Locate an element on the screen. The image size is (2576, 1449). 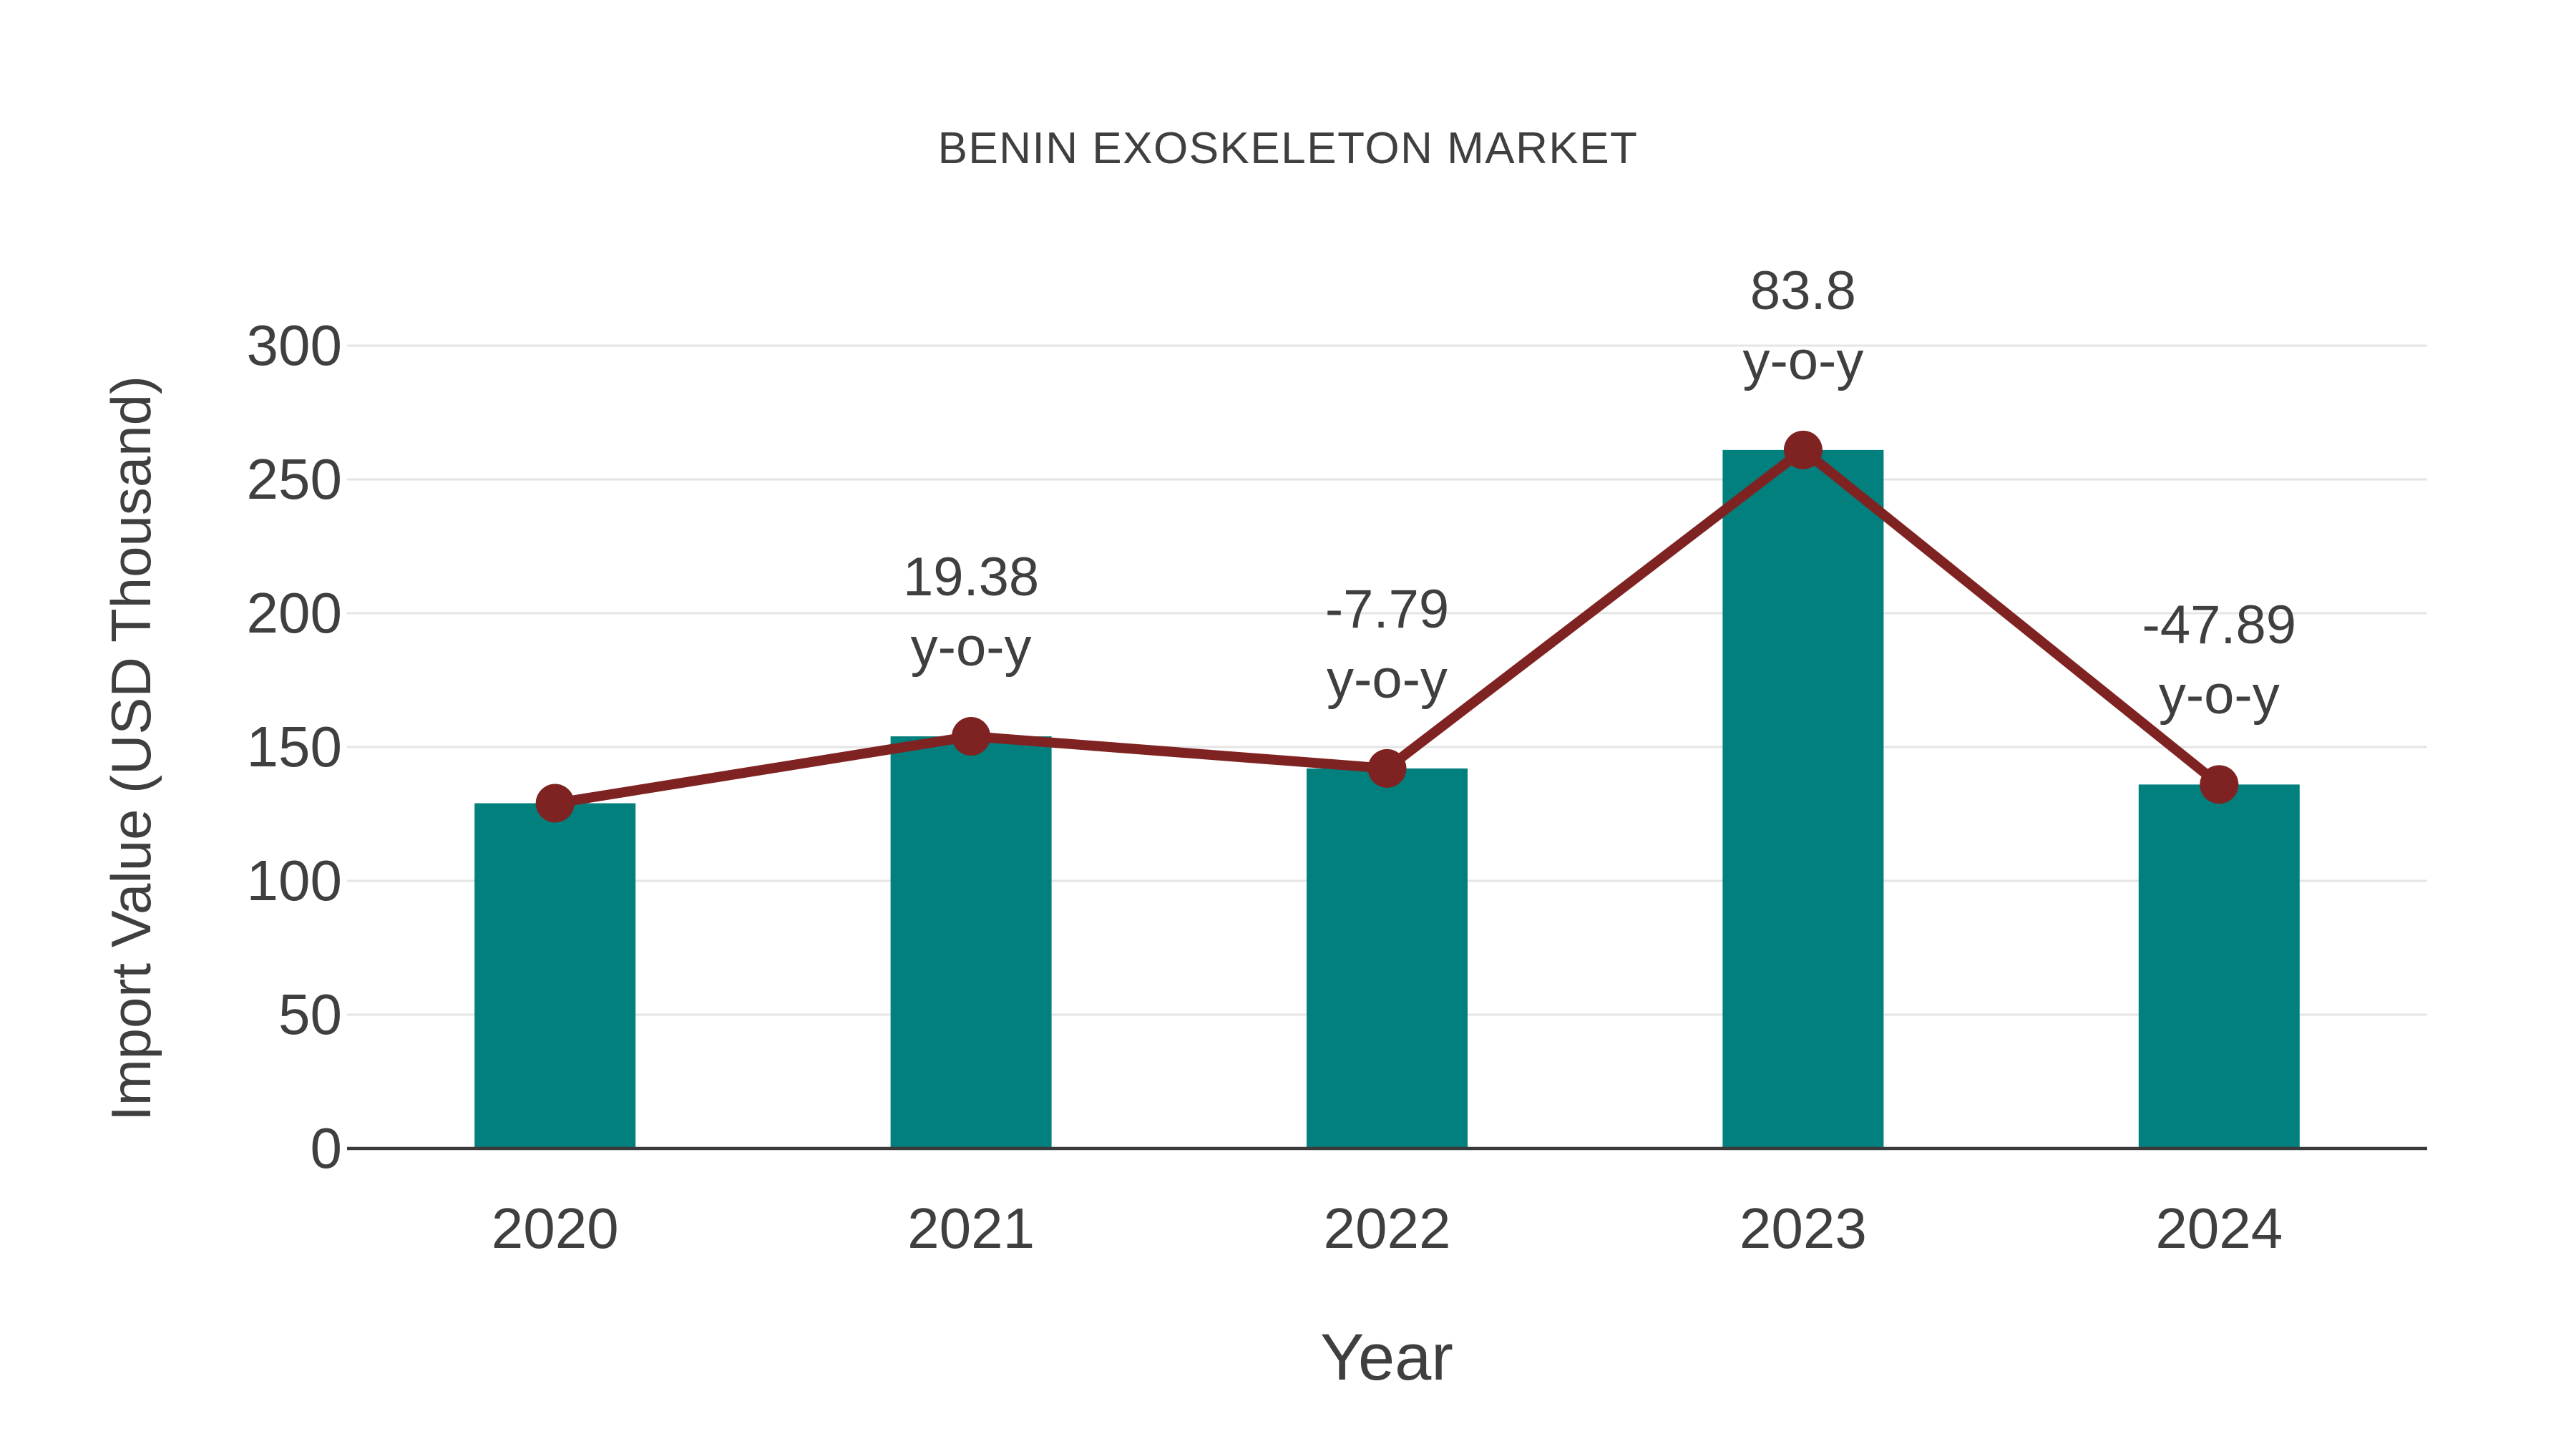
bar-2020 is located at coordinates (555, 975).